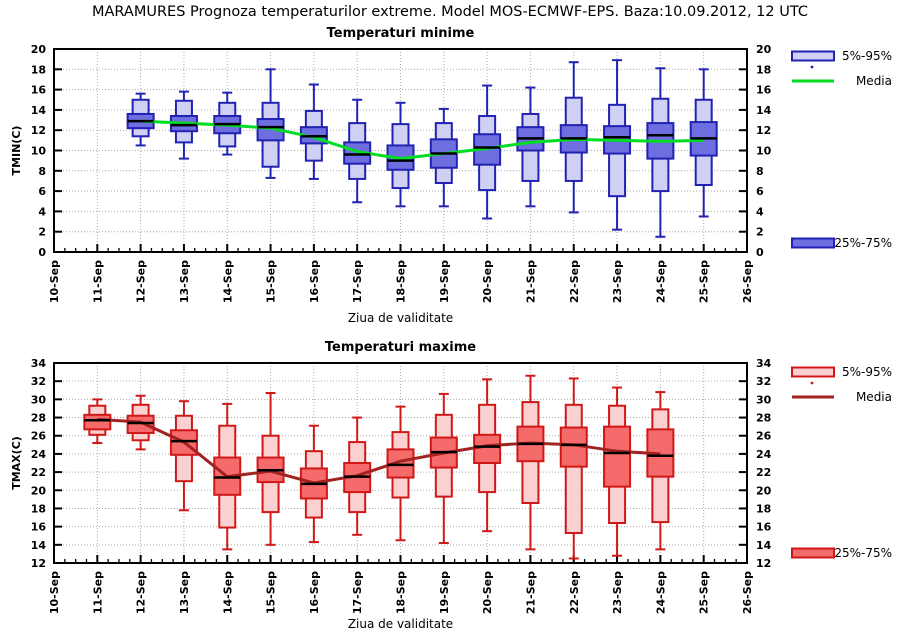  Describe the element at coordinates (184, 592) in the screenshot. I see `svg-text: 13-Sep` at that location.